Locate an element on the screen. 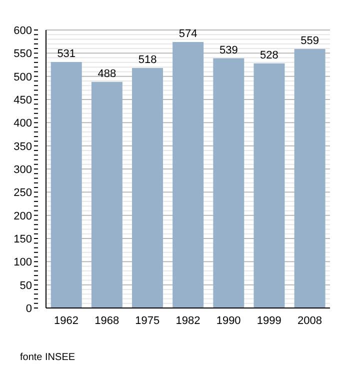 The width and height of the screenshot is (350, 373). data-label: 574 is located at coordinates (188, 34).